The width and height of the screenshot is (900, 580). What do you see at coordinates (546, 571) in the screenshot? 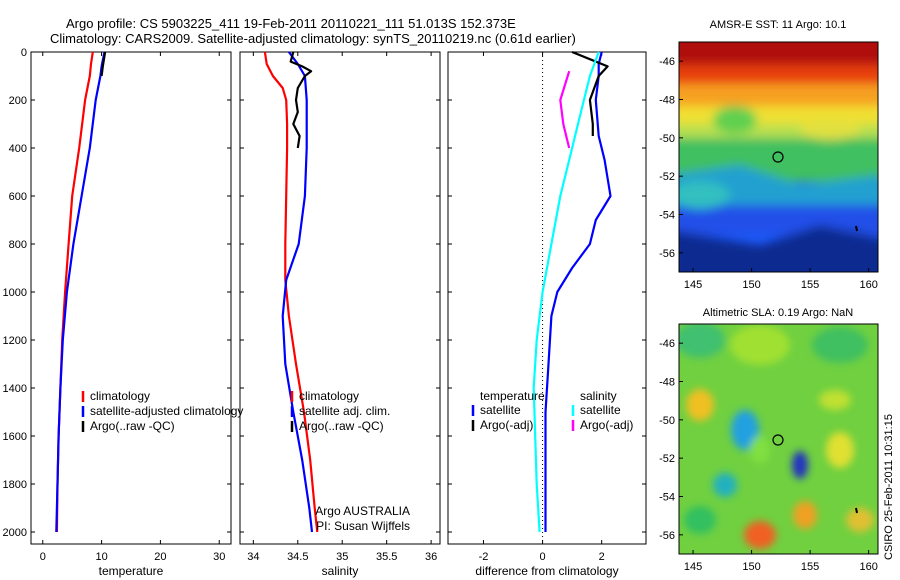
I see `x-axis-label: difference from climatology` at bounding box center [546, 571].